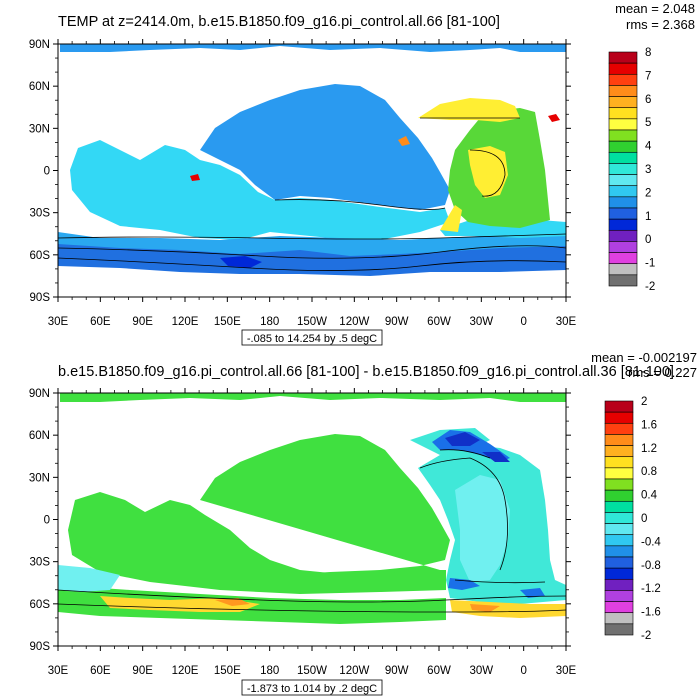 This screenshot has width=700, height=700. What do you see at coordinates (648, 147) in the screenshot?
I see `colorbar-label: 4` at bounding box center [648, 147].